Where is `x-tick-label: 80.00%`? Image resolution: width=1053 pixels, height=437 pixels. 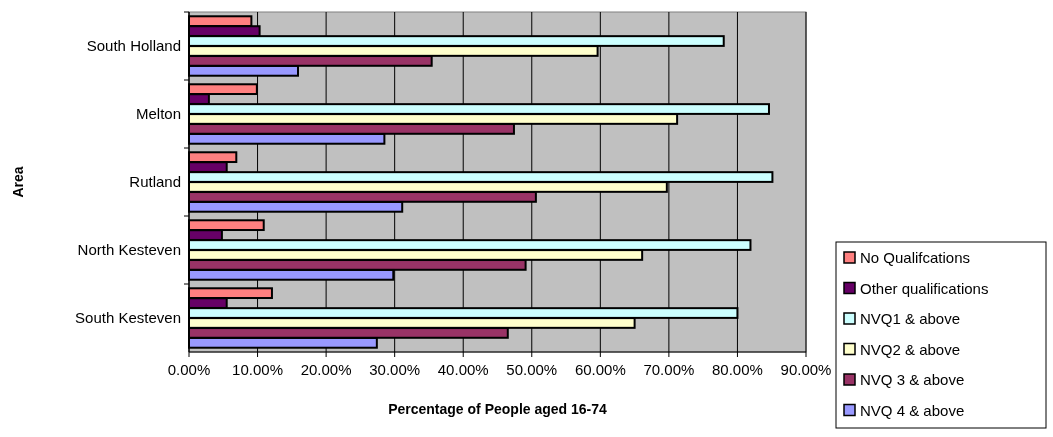 x-tick-label: 80.00% is located at coordinates (737, 369).